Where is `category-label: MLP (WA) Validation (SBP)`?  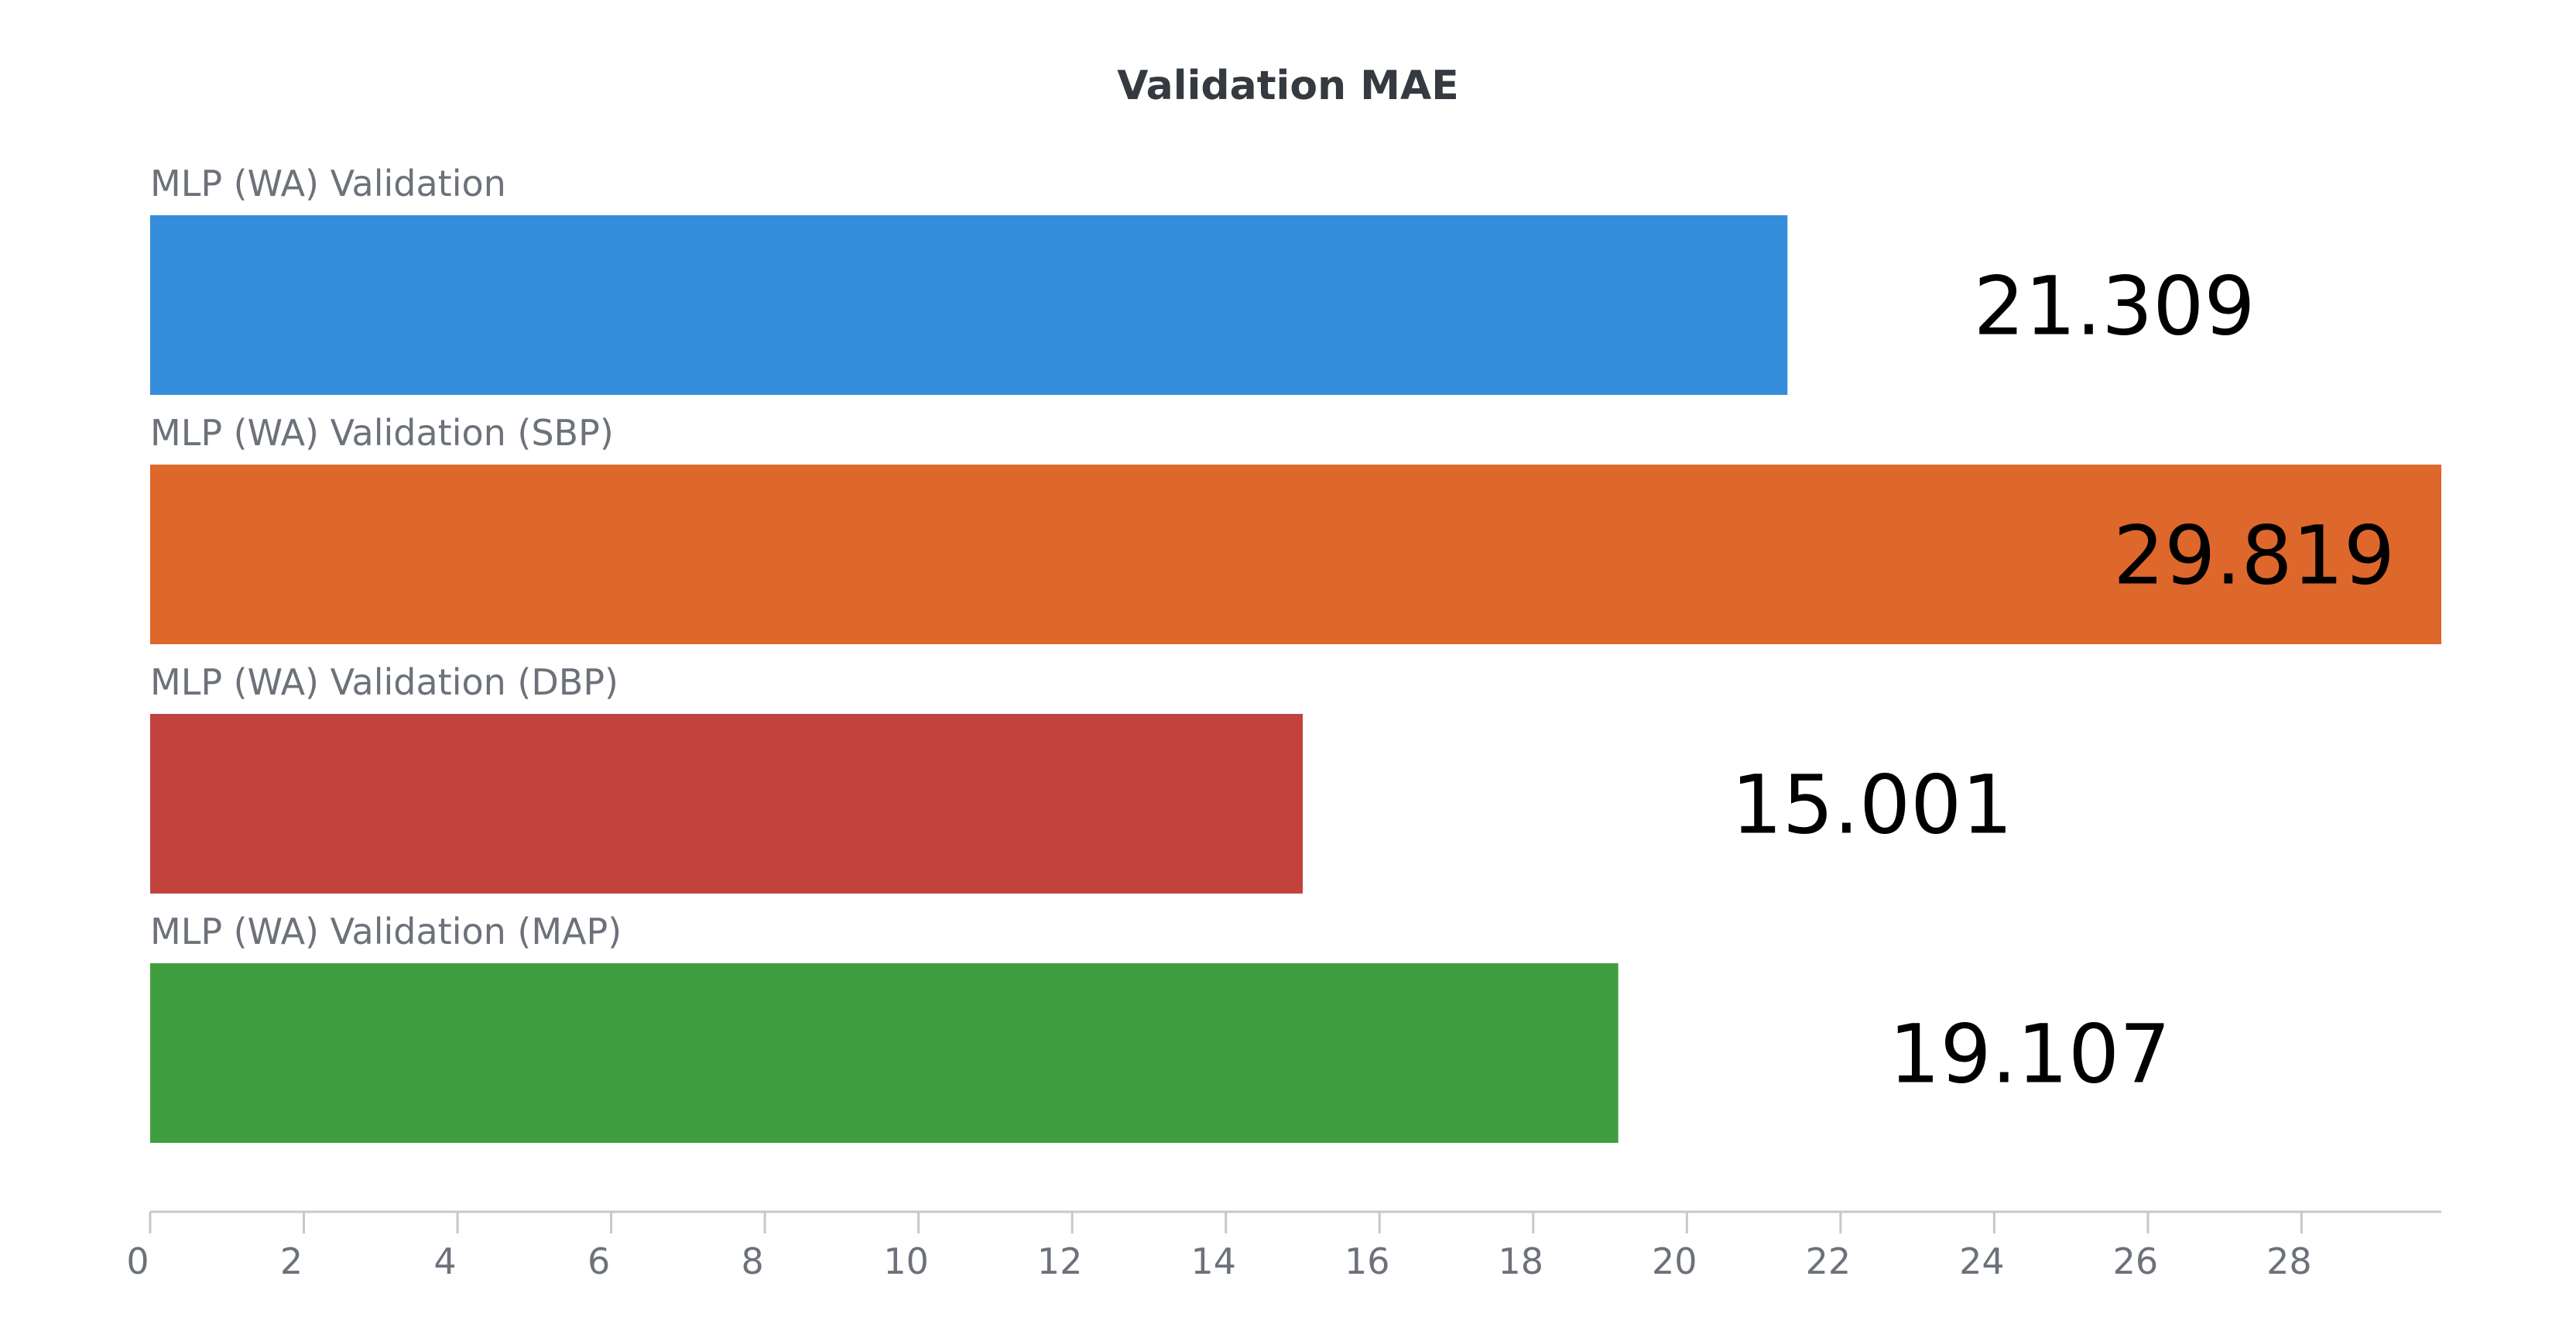
category-label: MLP (WA) Validation (SBP) is located at coordinates (382, 433).